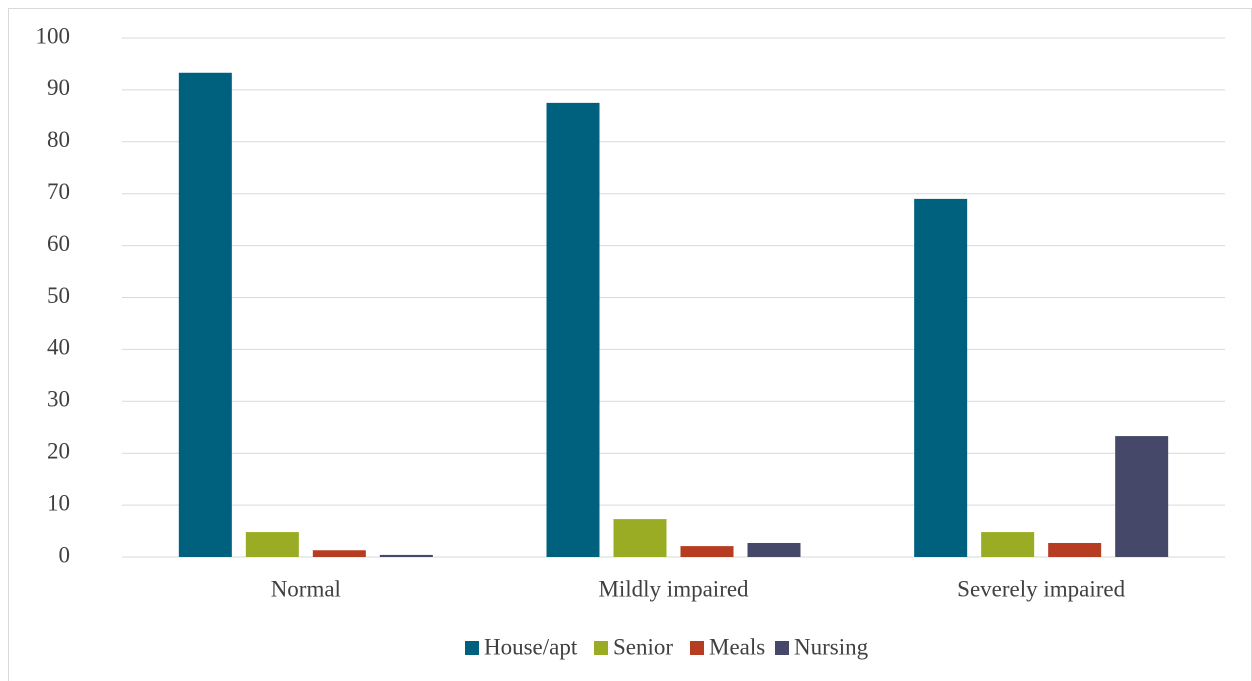  What do you see at coordinates (58, 87) in the screenshot?
I see `y-tick-label: 90` at bounding box center [58, 87].